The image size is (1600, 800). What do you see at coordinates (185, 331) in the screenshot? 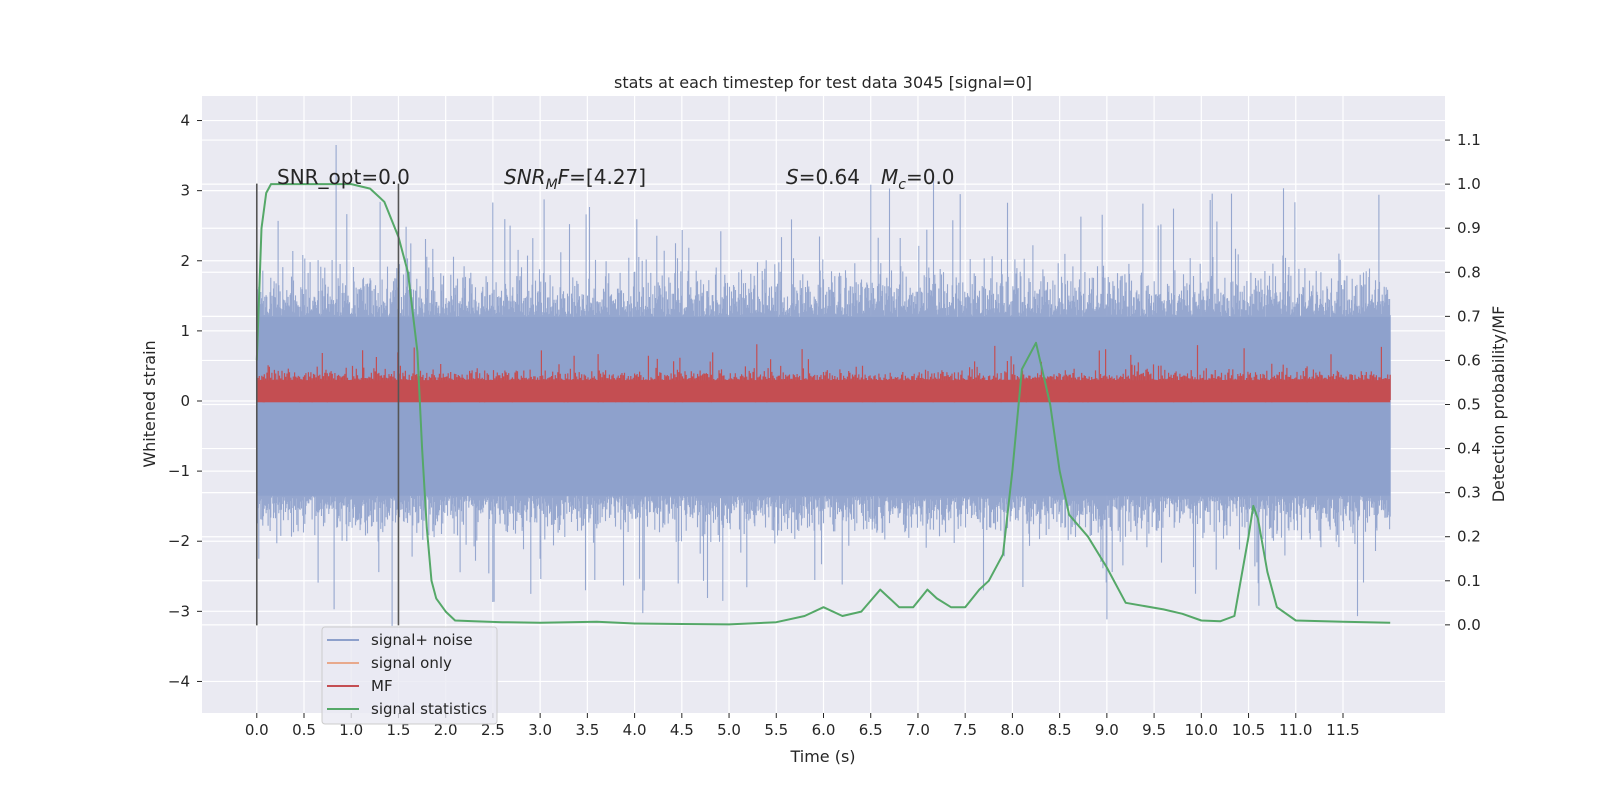
I see `y-left-tick-label: 1` at bounding box center [185, 331].